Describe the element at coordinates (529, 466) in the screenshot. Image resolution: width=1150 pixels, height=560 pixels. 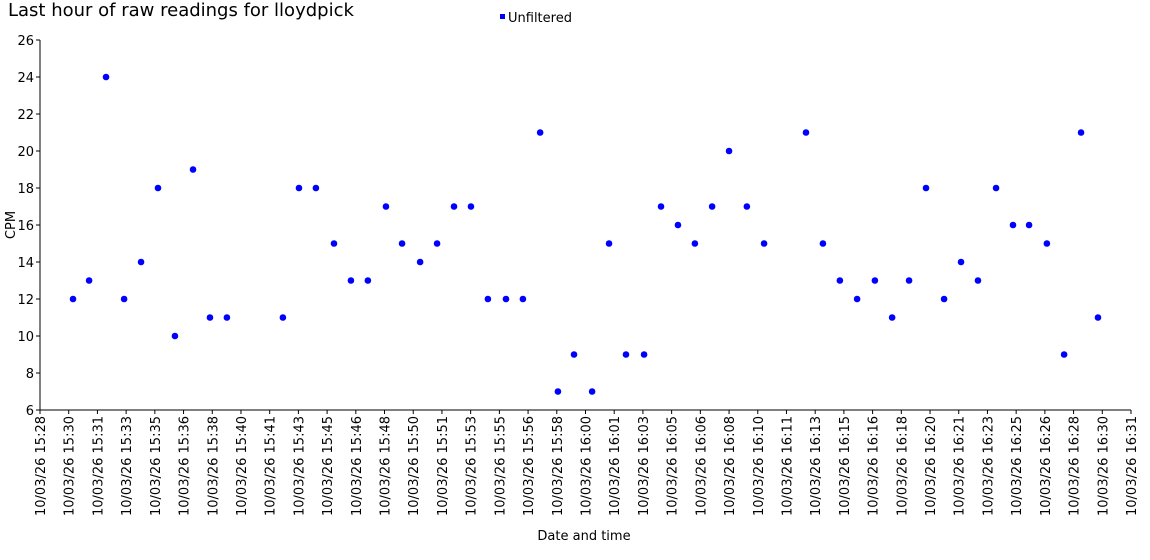
I see `x-tick-label: 10/03/26 15:56` at that location.